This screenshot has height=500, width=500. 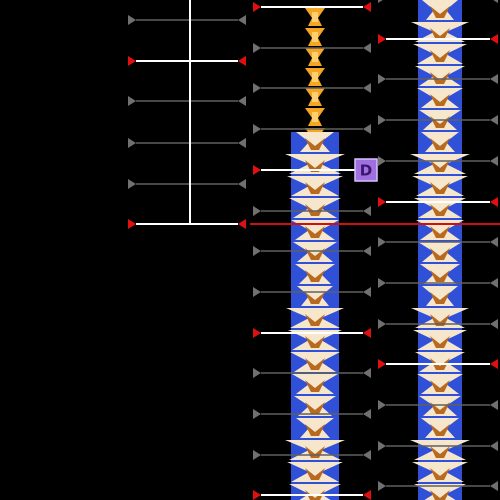 I want to click on marker: D, so click(x=366, y=170).